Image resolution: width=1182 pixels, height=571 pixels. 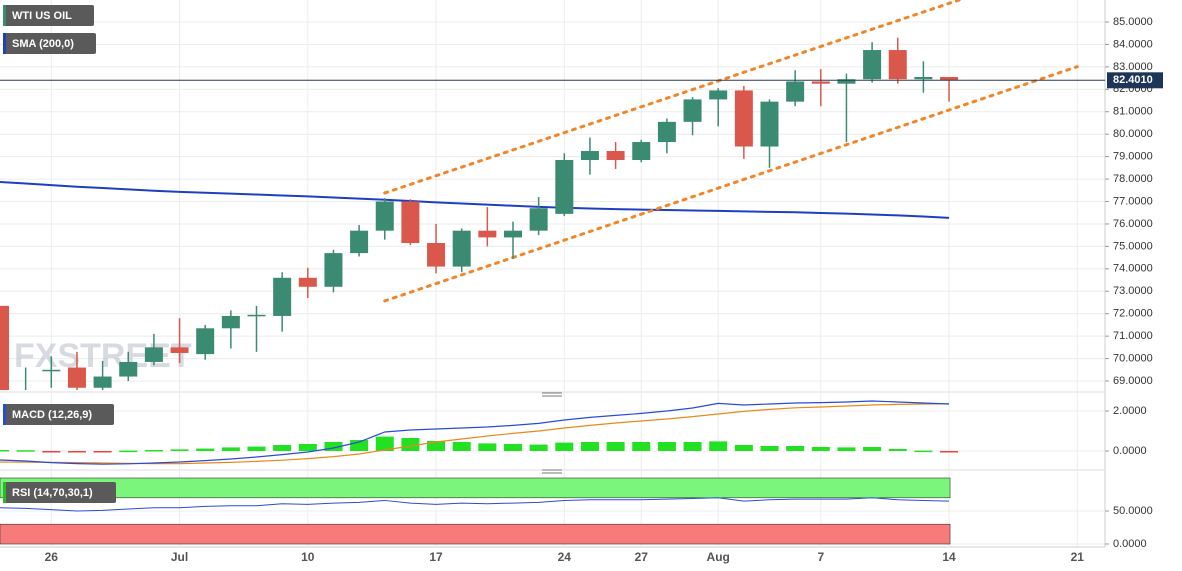 What do you see at coordinates (642, 557) in the screenshot?
I see `x-tick-label: 27` at bounding box center [642, 557].